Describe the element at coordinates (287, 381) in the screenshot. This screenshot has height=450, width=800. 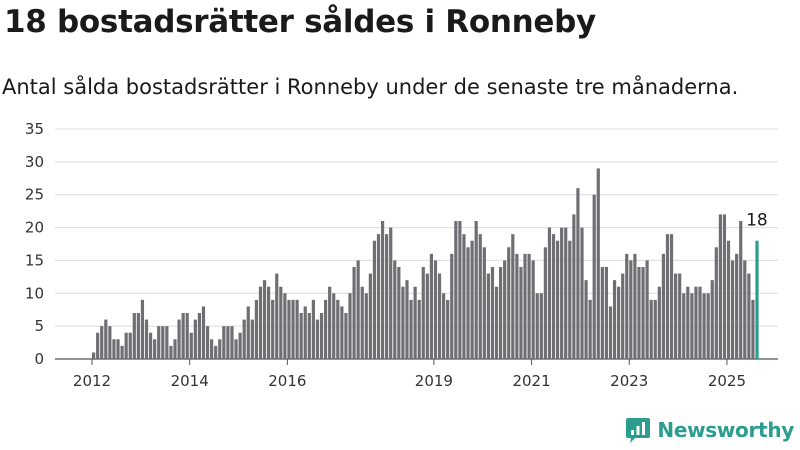
I see `x-tick-label: 2016` at that location.